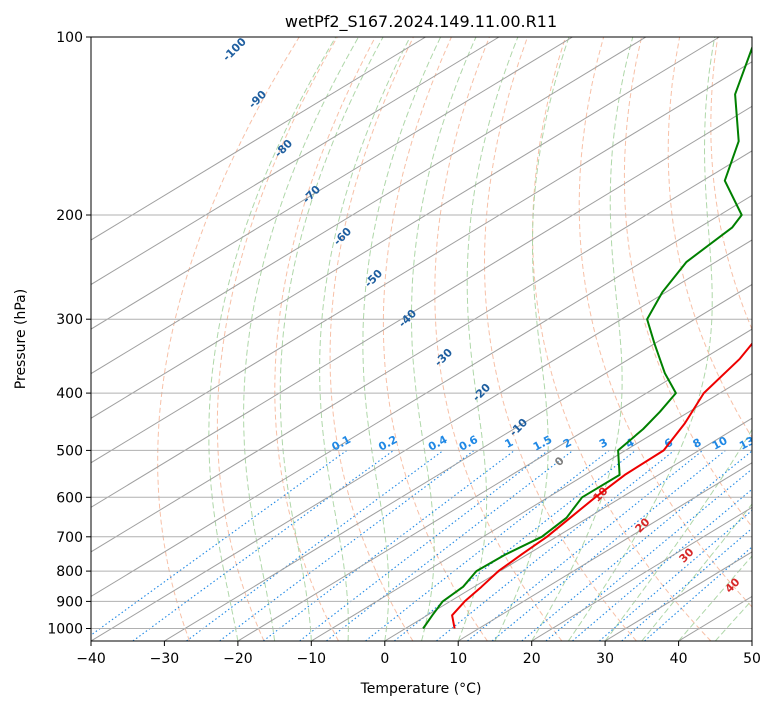  Describe the element at coordinates (65, 630) in the screenshot. I see `y-tick-label: 1000` at that location.